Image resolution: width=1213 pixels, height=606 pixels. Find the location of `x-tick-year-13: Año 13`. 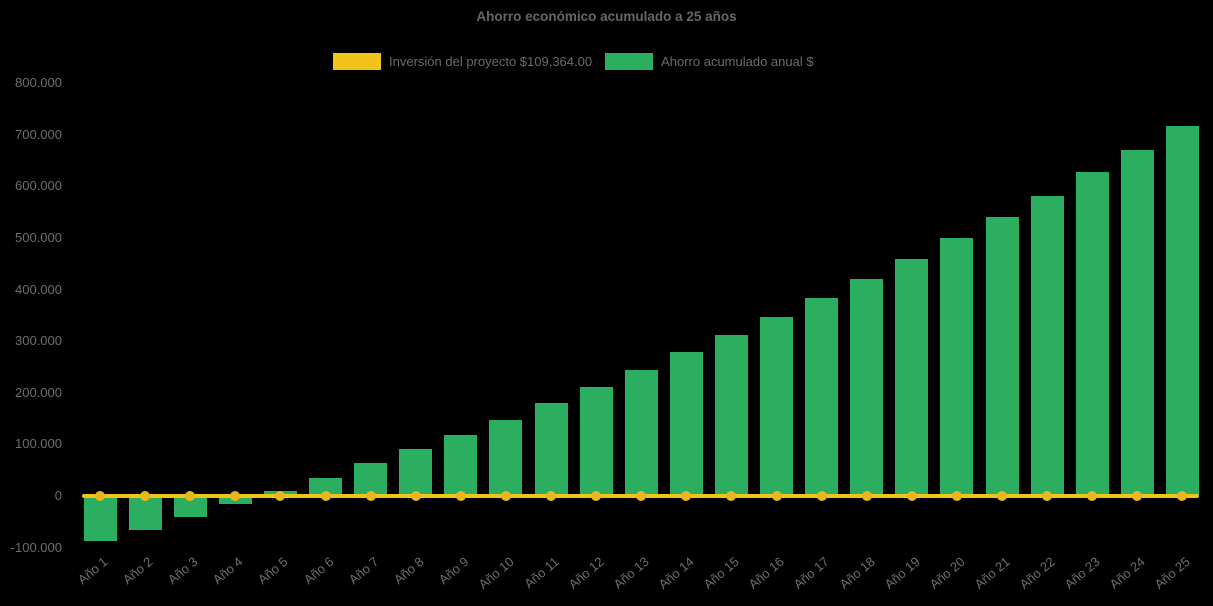

x-tick-year-13: Año 13 is located at coordinates (631, 572).